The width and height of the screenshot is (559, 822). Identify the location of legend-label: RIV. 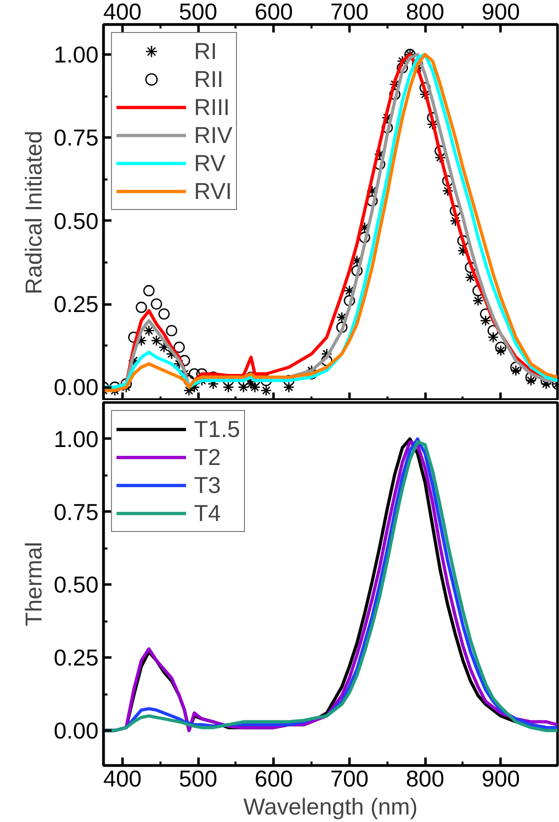
(213, 135).